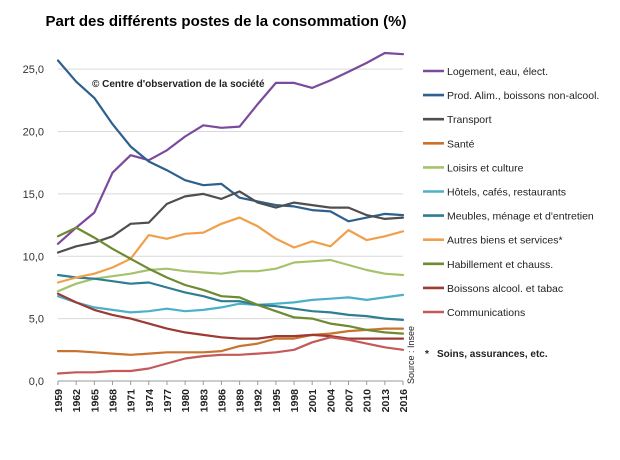 This screenshot has width=620, height=460. What do you see at coordinates (178, 84) in the screenshot?
I see `copyright-note: © Centre d'observation de la société` at bounding box center [178, 84].